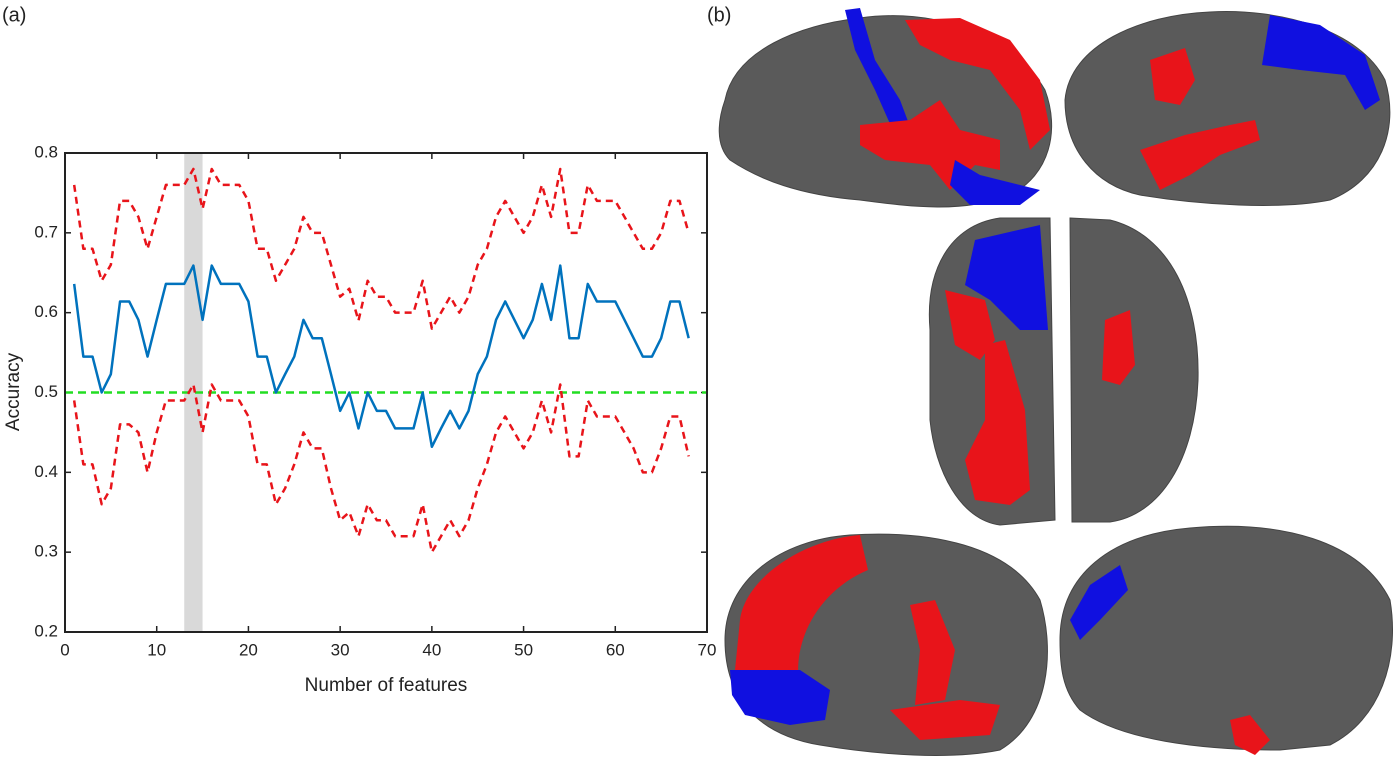  Describe the element at coordinates (248, 649) in the screenshot. I see `x-tick-label: 20` at that location.